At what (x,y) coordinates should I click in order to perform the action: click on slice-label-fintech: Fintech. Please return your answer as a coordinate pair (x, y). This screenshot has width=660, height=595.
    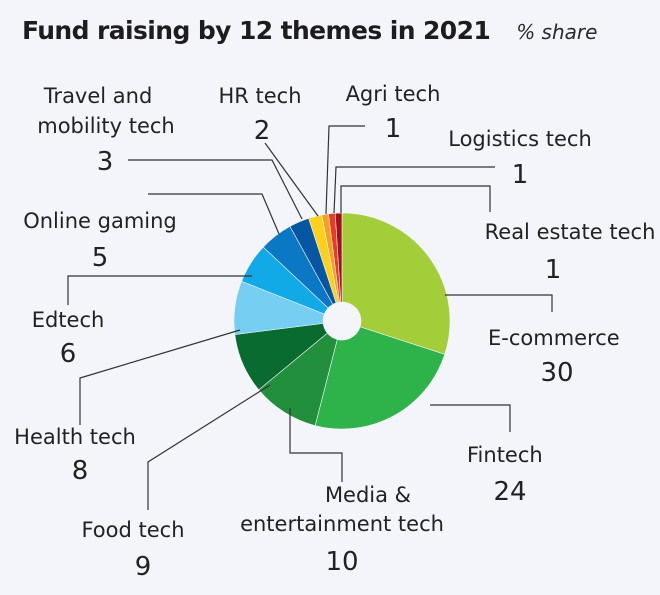
    Looking at the image, I should click on (505, 455).